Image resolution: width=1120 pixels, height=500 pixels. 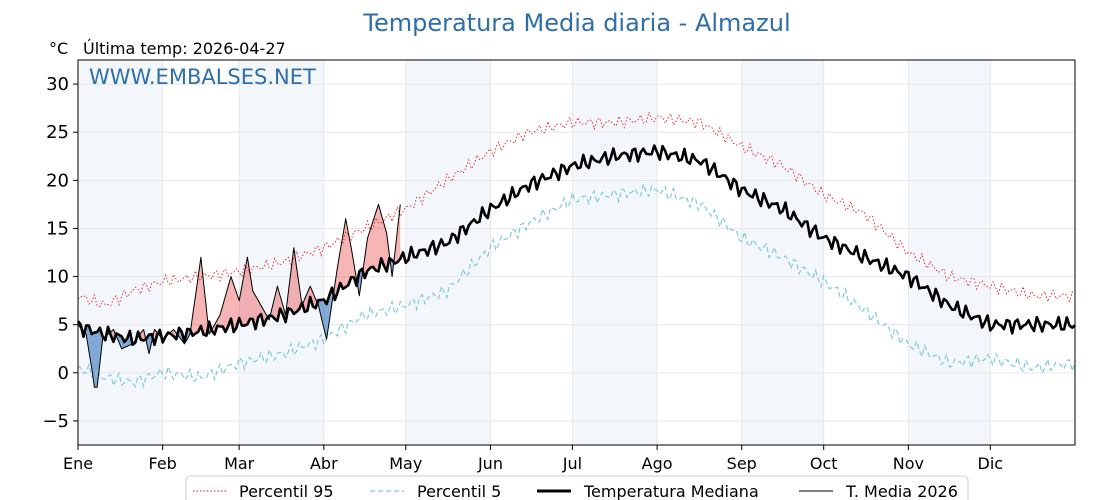 I want to click on y-tick-label--5: −5, so click(x=55, y=421).